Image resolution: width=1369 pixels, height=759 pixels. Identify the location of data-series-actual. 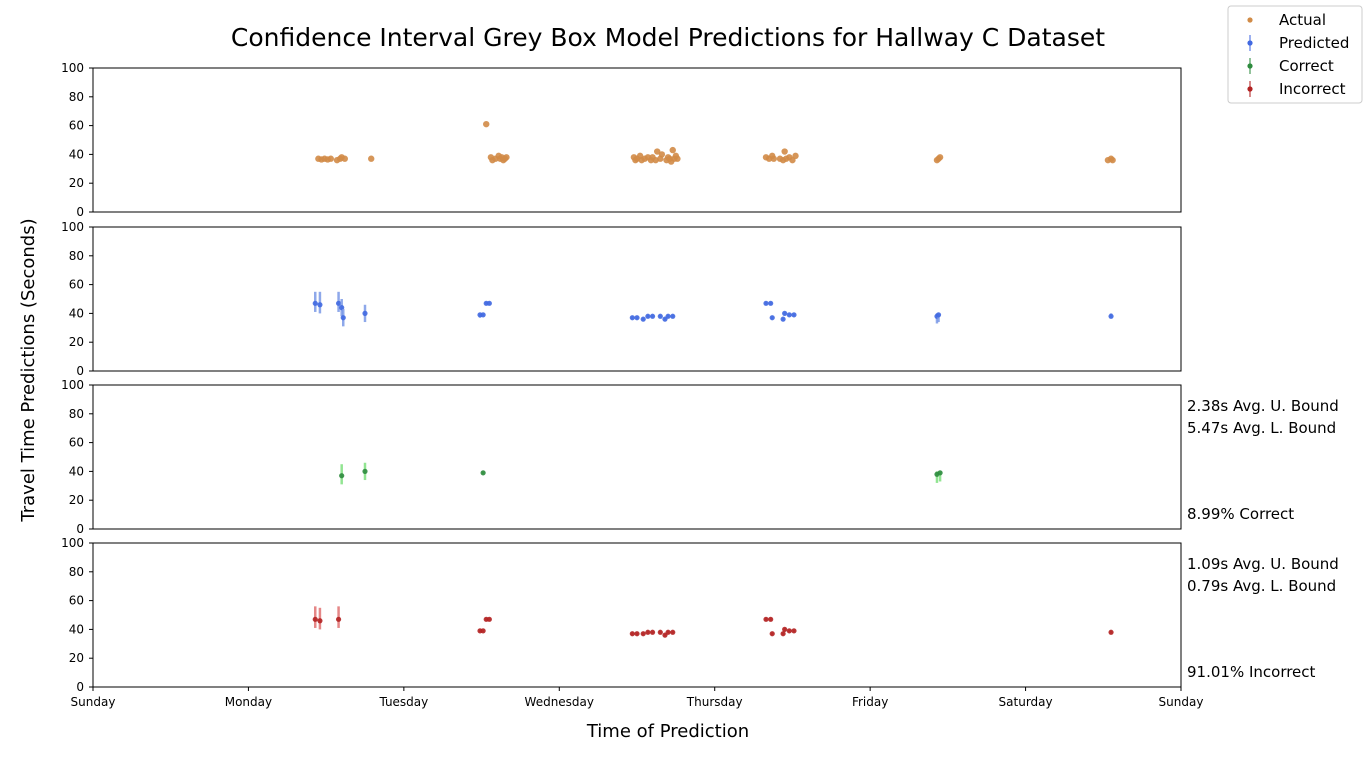
(715, 142).